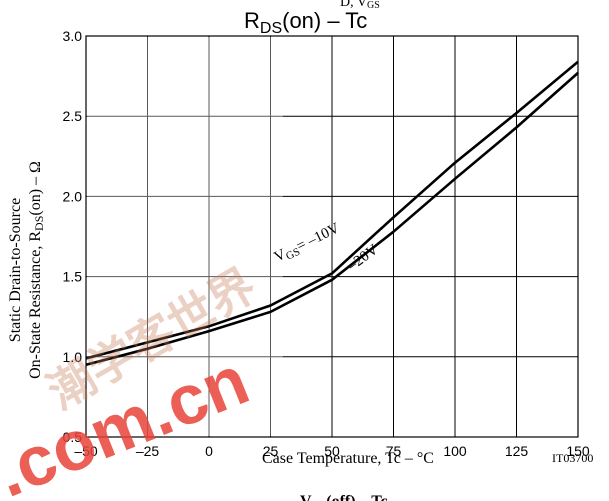 This screenshot has width=609, height=501. Describe the element at coordinates (73, 357) in the screenshot. I see `y-tick-label: 1.0` at that location.